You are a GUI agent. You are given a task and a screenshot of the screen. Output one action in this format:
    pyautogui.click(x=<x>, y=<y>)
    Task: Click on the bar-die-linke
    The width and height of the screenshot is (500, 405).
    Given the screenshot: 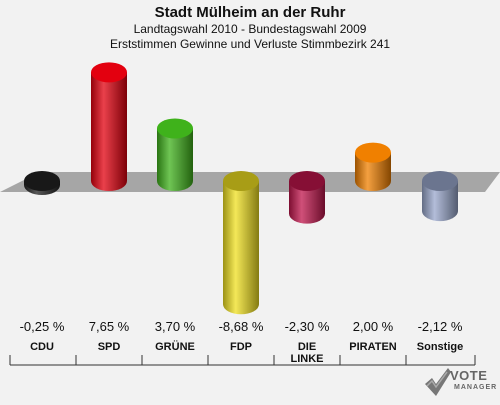 What is the action you would take?
    pyautogui.click(x=307, y=197)
    